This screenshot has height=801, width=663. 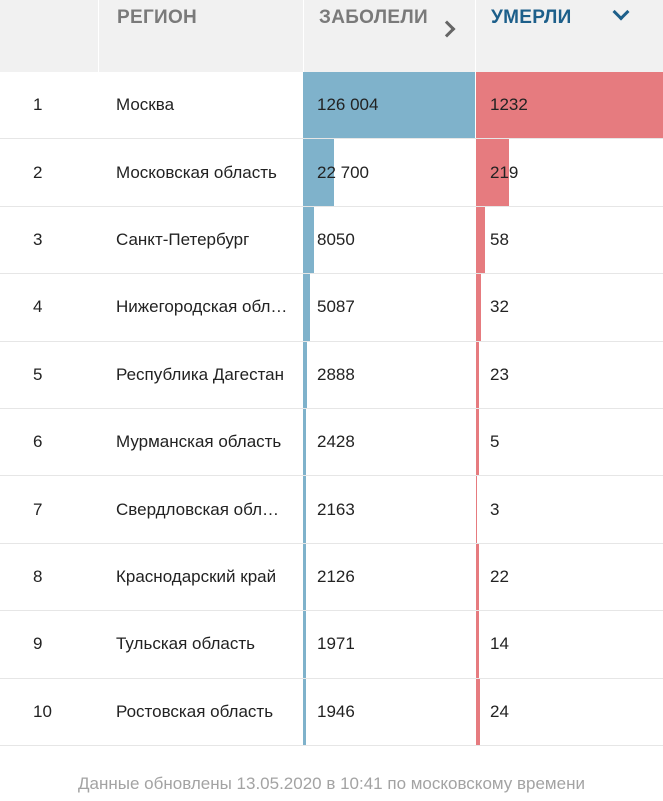 What do you see at coordinates (569, 711) in the screenshot?
I see `row-dead-cell: 24` at bounding box center [569, 711].